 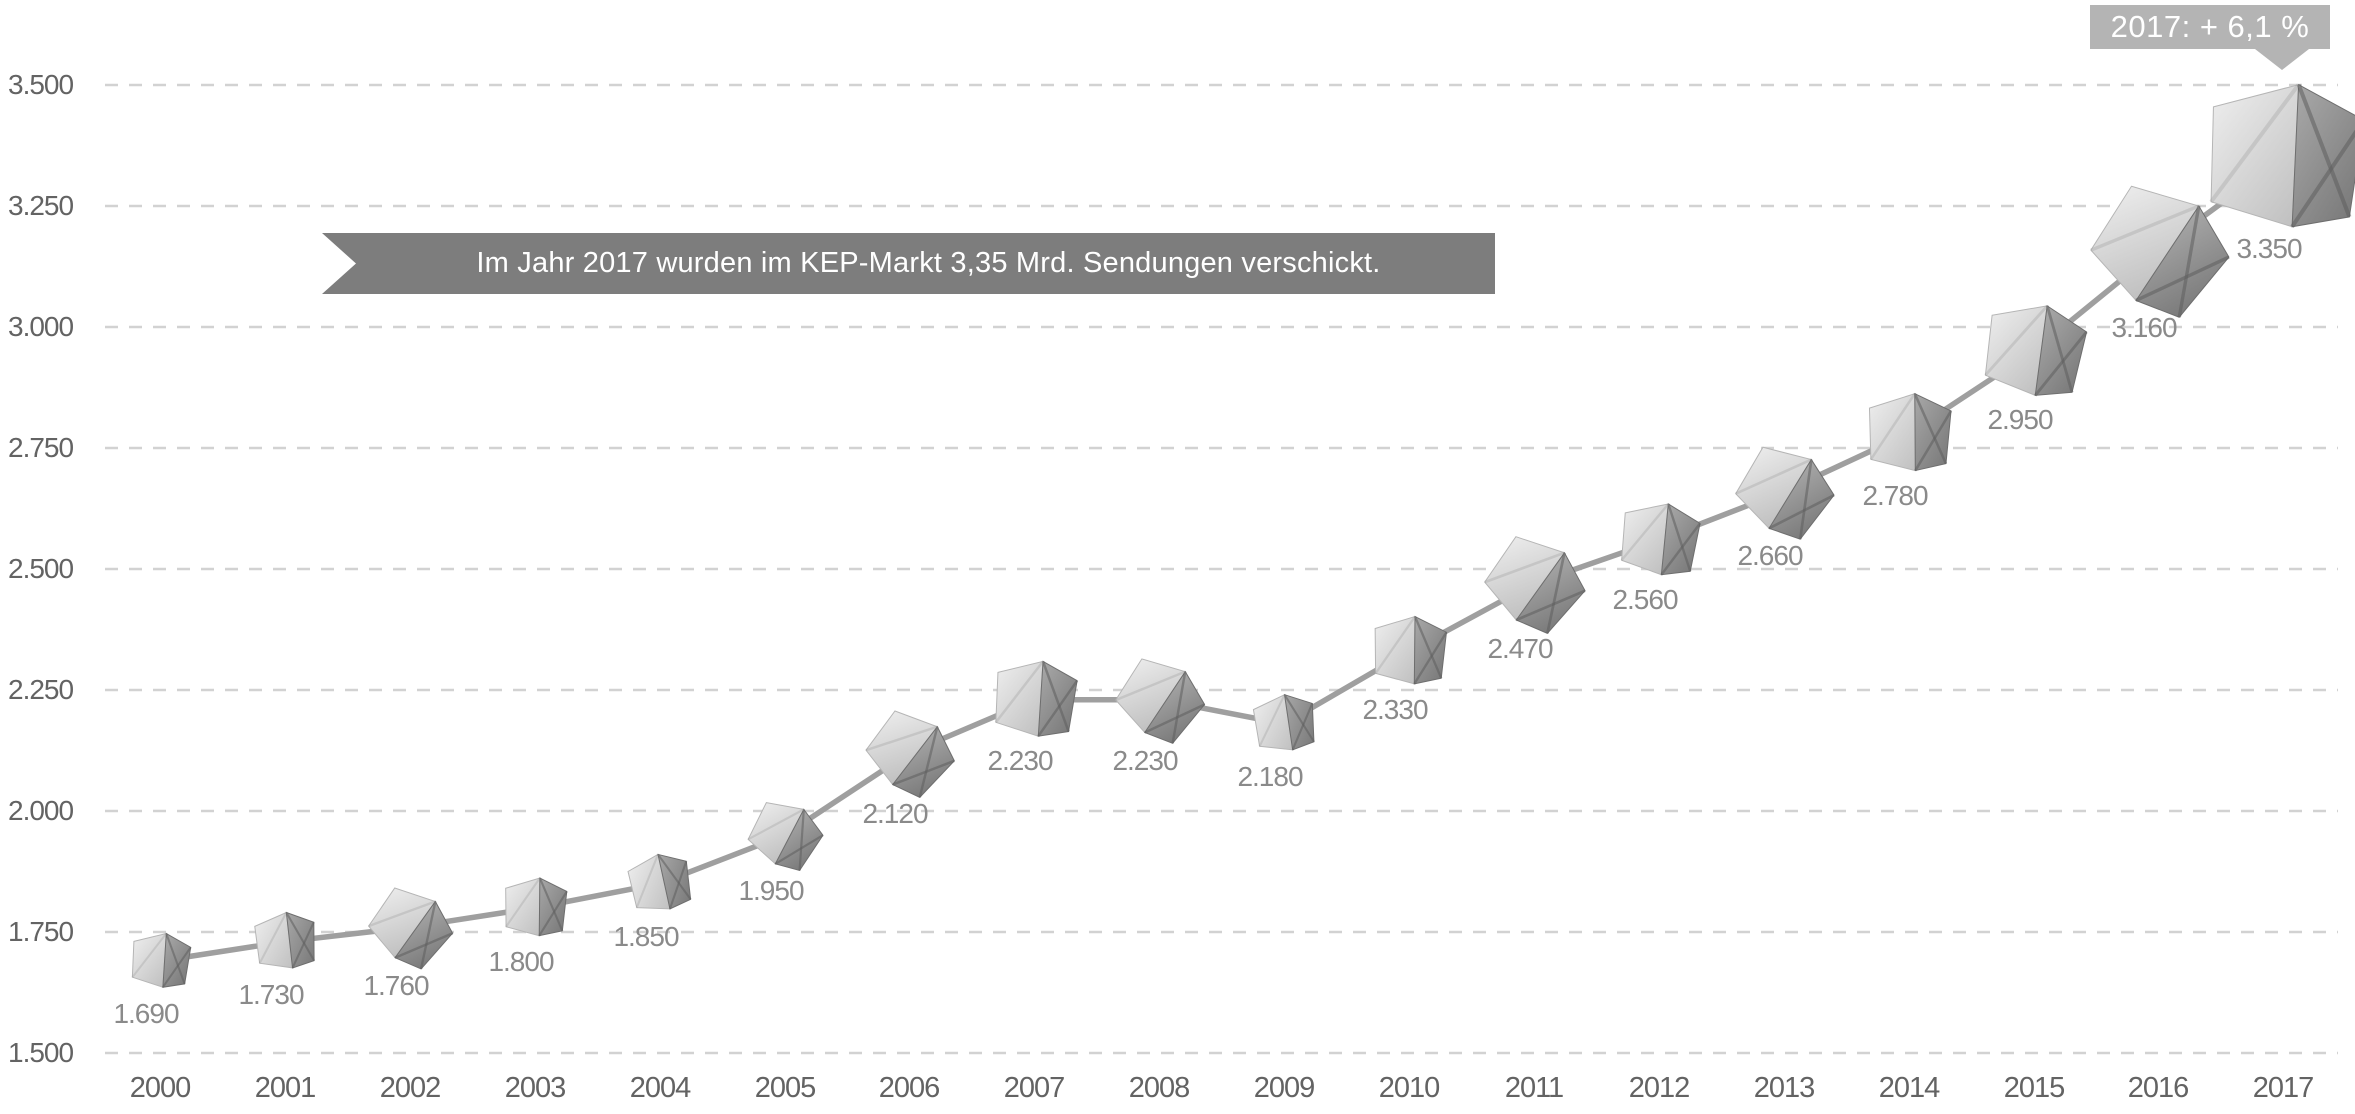 What do you see at coordinates (2034, 1088) in the screenshot?
I see `x-axis-tick-label: 2015` at bounding box center [2034, 1088].